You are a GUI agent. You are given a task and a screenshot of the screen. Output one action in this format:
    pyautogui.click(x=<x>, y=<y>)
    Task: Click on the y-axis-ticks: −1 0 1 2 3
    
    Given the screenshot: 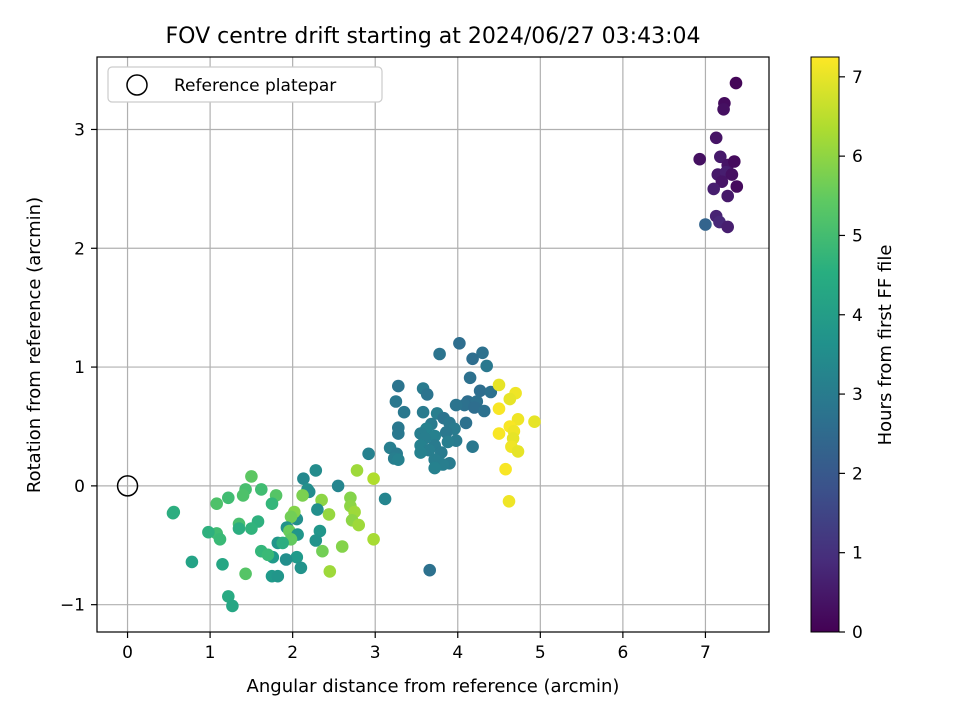 What is the action you would take?
    pyautogui.click(x=78, y=368)
    